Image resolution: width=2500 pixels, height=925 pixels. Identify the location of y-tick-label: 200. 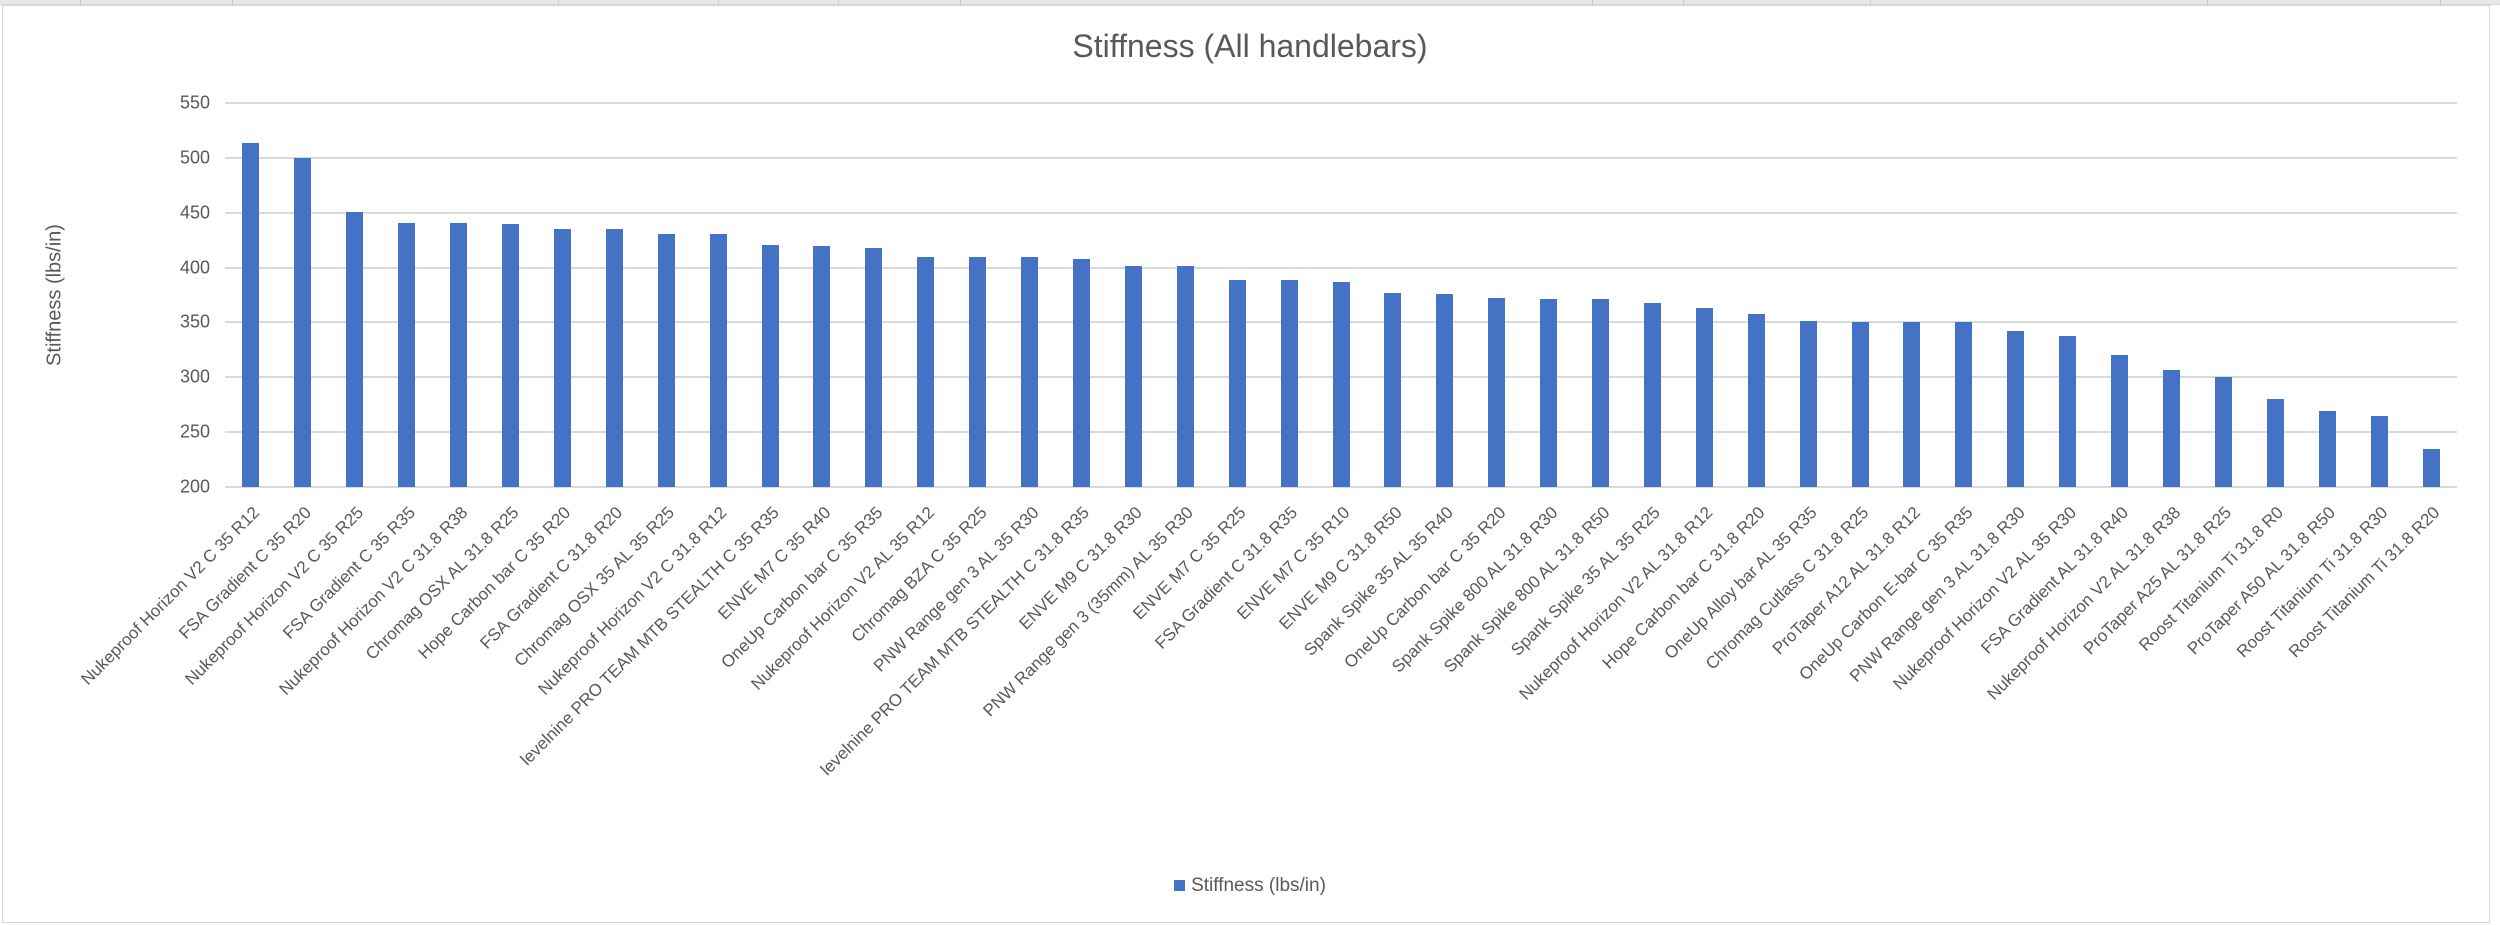
(194, 486).